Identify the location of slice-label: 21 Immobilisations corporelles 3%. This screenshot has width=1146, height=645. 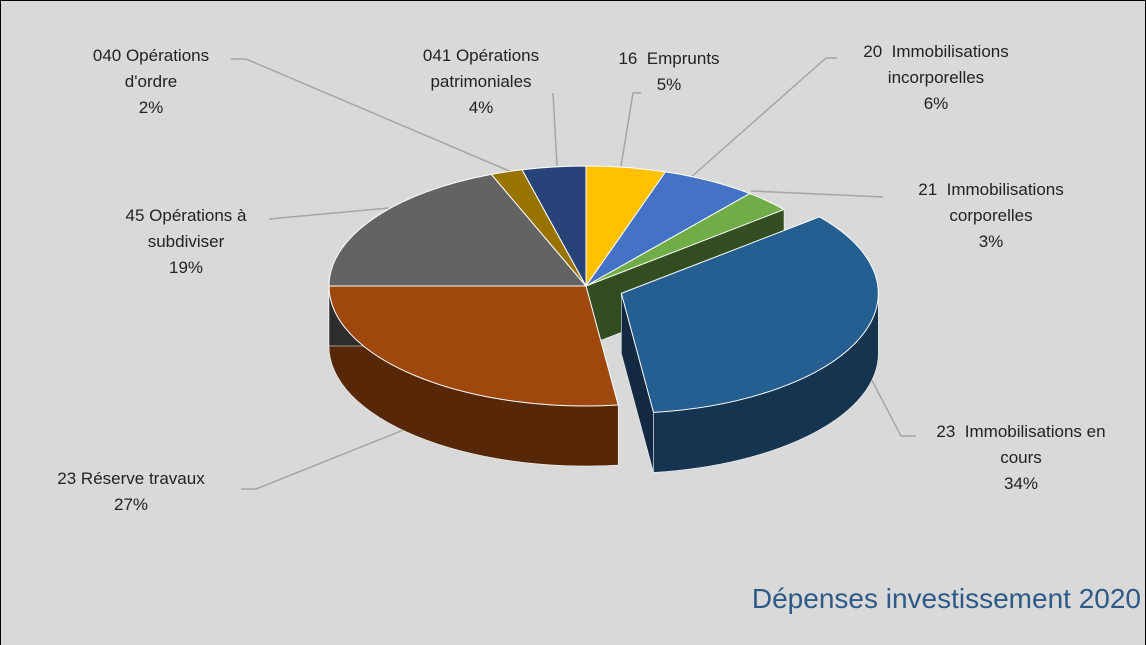
(991, 216).